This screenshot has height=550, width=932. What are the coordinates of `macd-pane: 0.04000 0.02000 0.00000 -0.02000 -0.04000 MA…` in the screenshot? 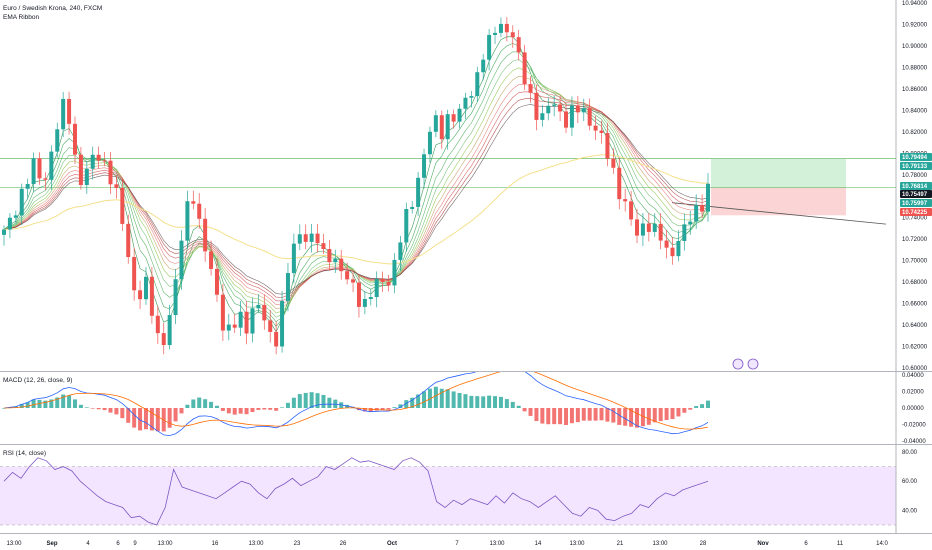 It's located at (466, 408).